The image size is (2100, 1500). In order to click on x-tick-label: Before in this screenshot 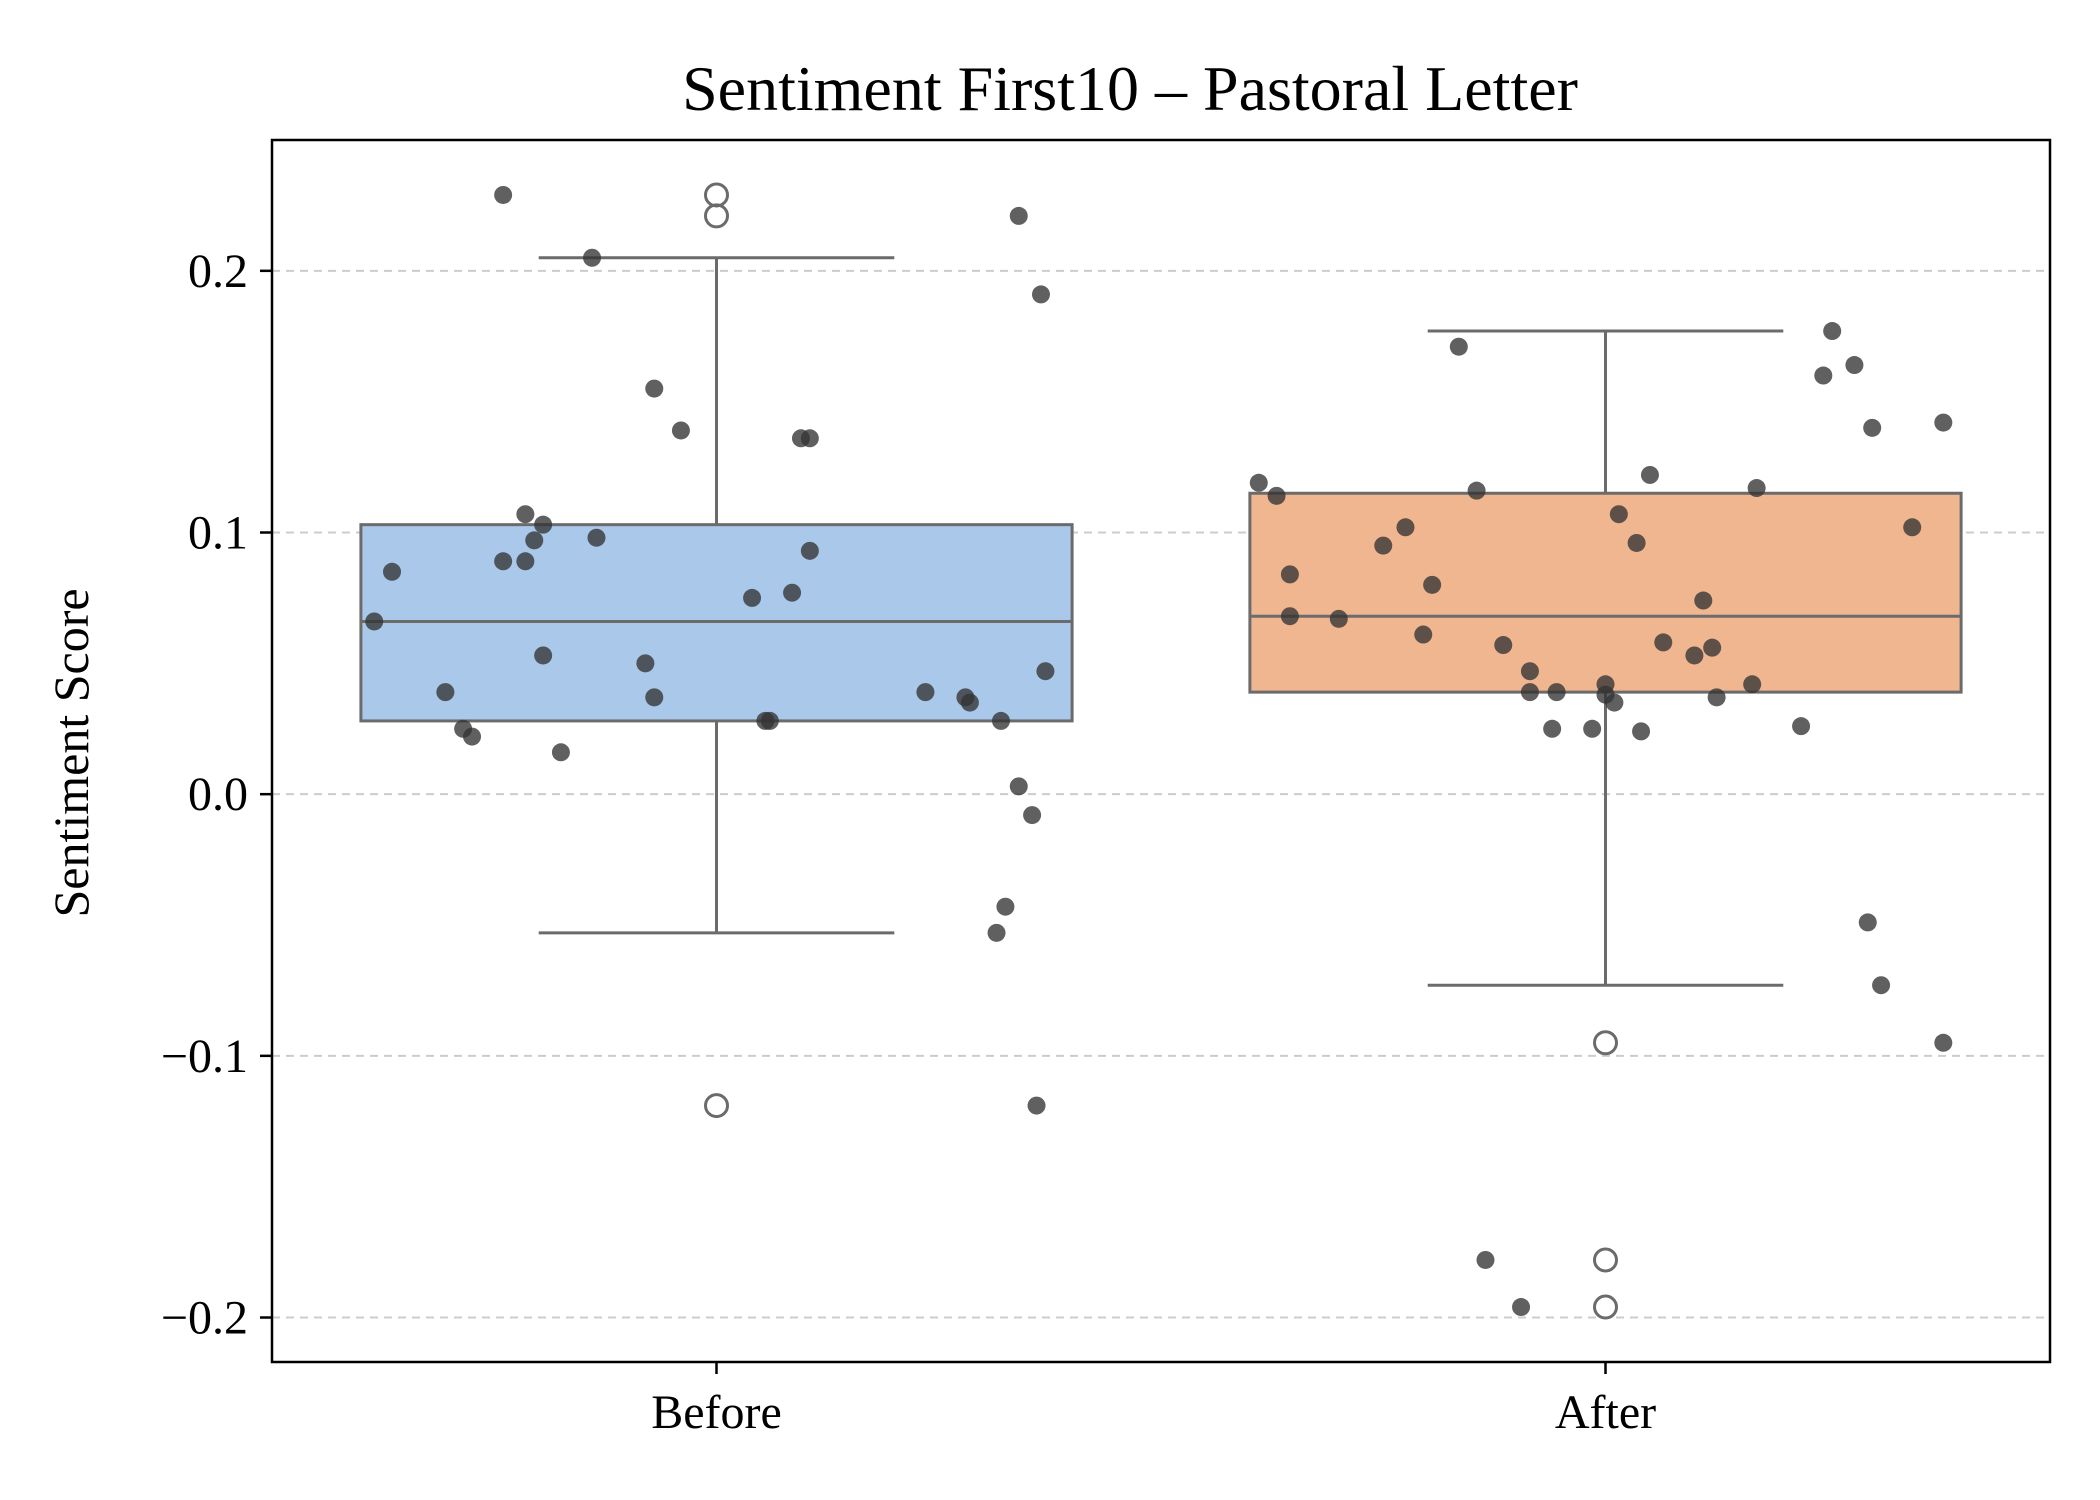, I will do `click(716, 1412)`.